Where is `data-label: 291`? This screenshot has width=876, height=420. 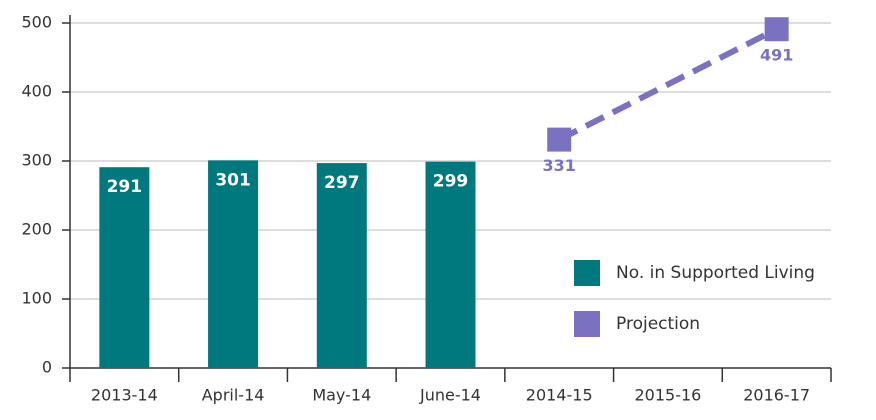
data-label: 291 is located at coordinates (125, 187).